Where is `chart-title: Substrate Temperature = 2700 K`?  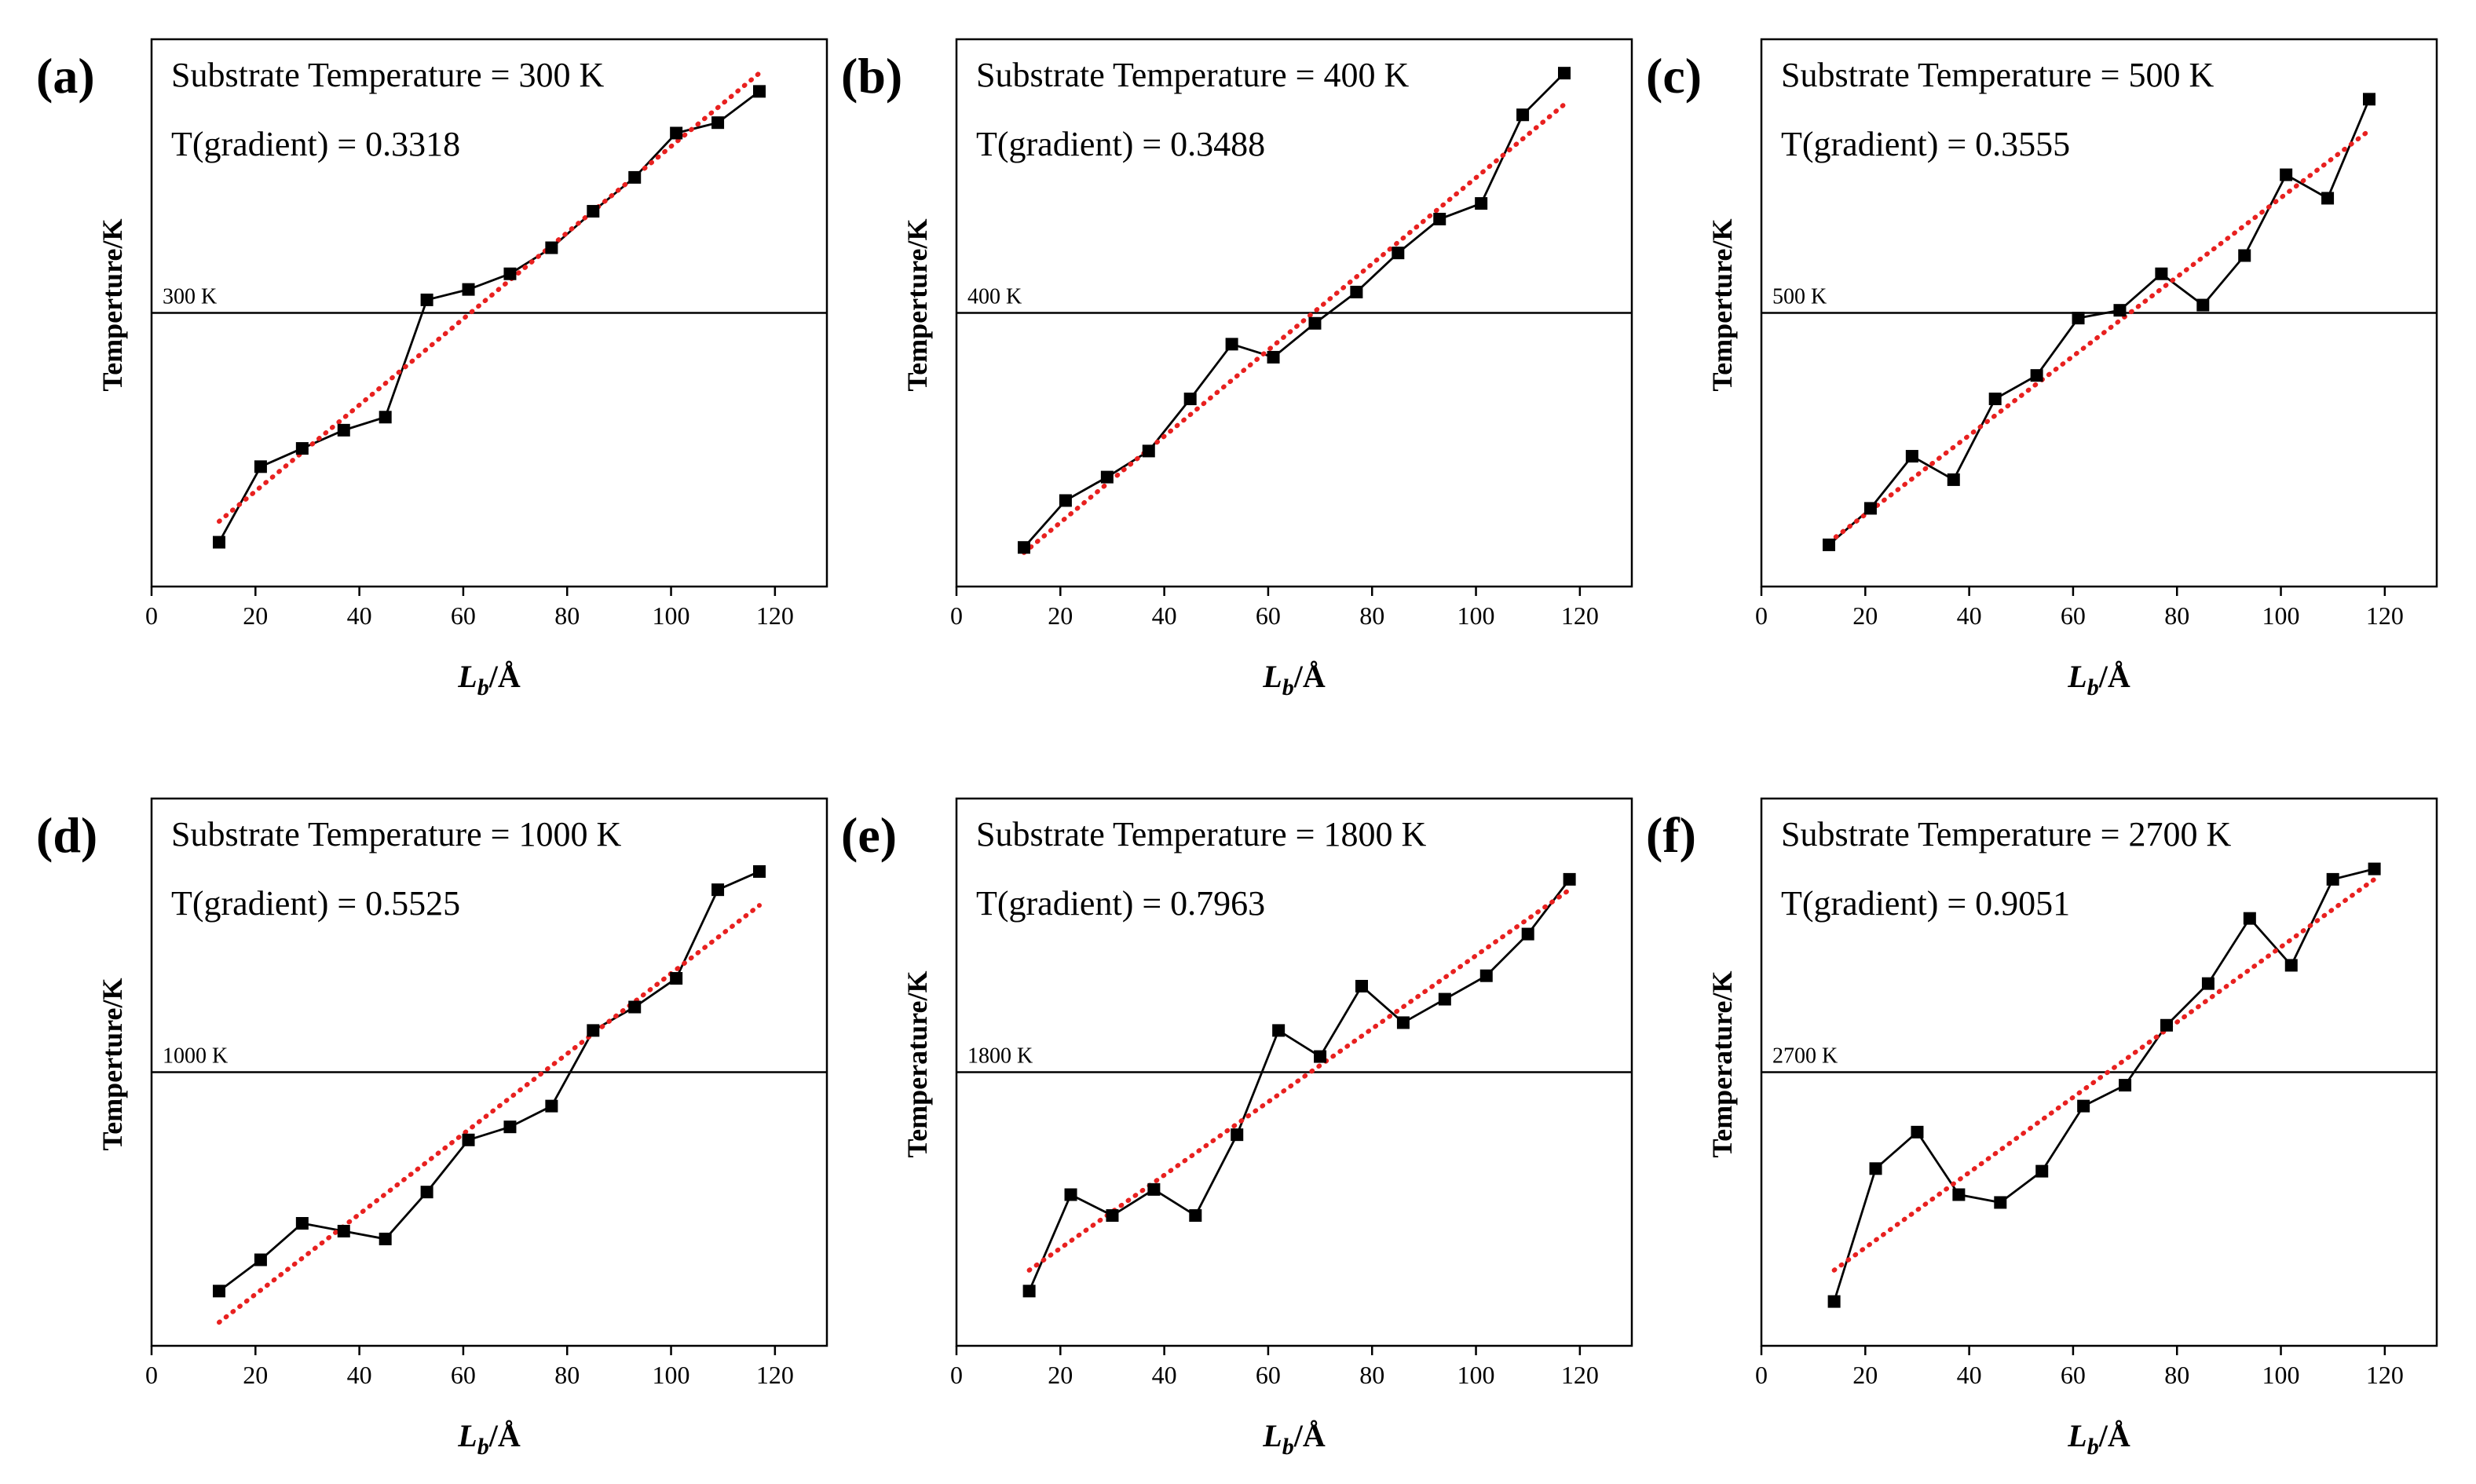
chart-title: Substrate Temperature = 2700 K is located at coordinates (2006, 834).